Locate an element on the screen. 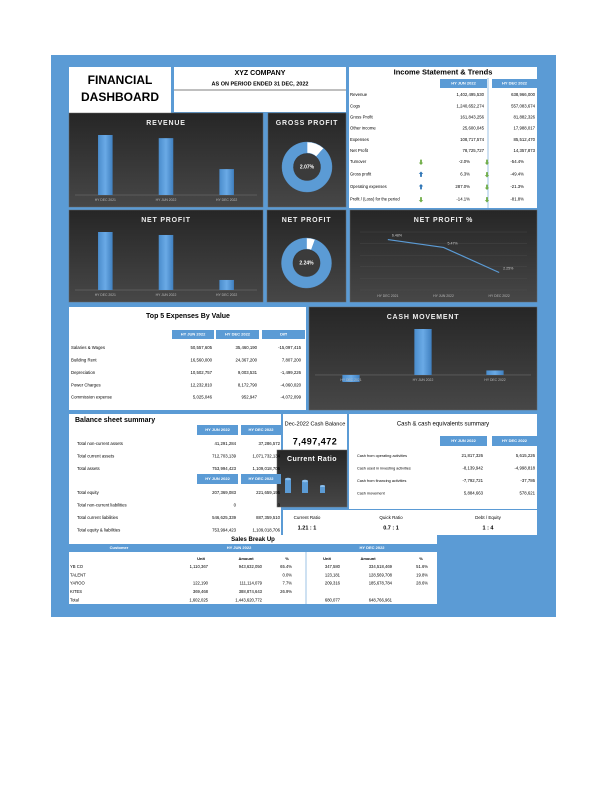 This screenshot has height=797, width=612. label: 546,625,339 is located at coordinates (224, 517).